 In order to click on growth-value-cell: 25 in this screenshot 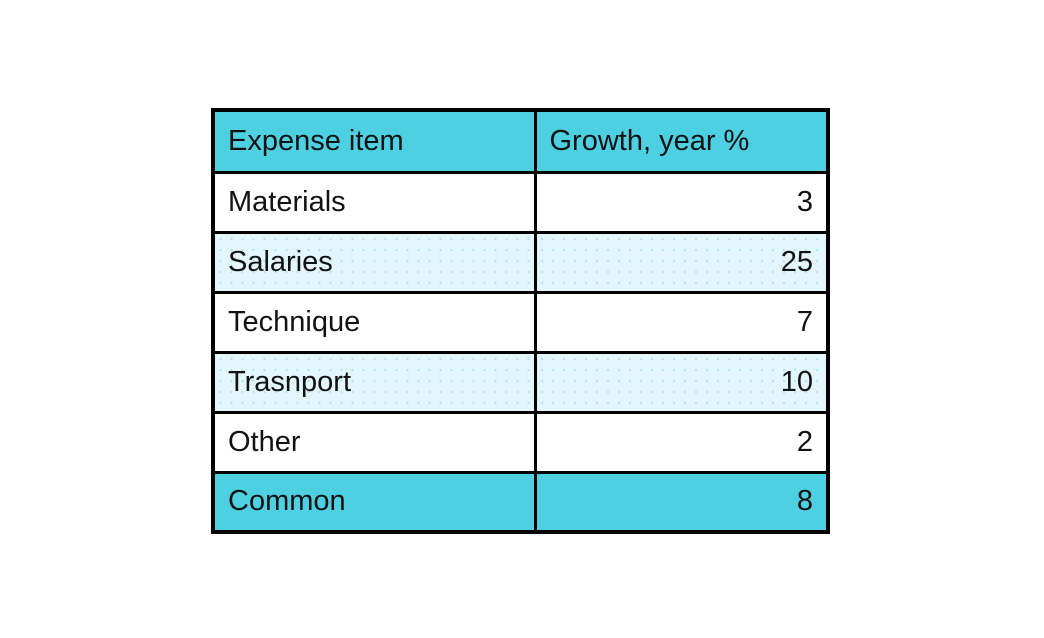, I will do `click(681, 262)`.